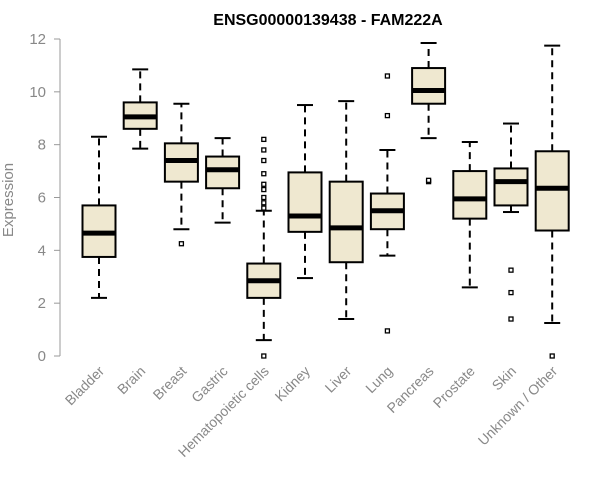 The image size is (600, 500). I want to click on box-liver, so click(346, 210).